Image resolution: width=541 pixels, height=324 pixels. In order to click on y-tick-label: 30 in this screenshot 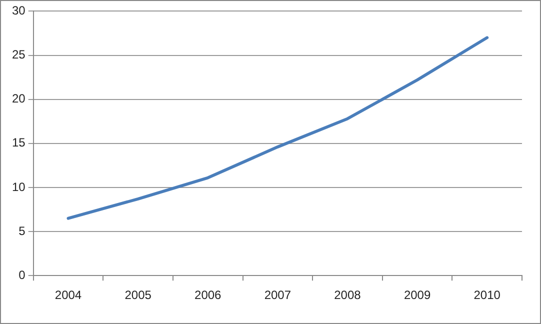, I will do `click(19, 11)`.